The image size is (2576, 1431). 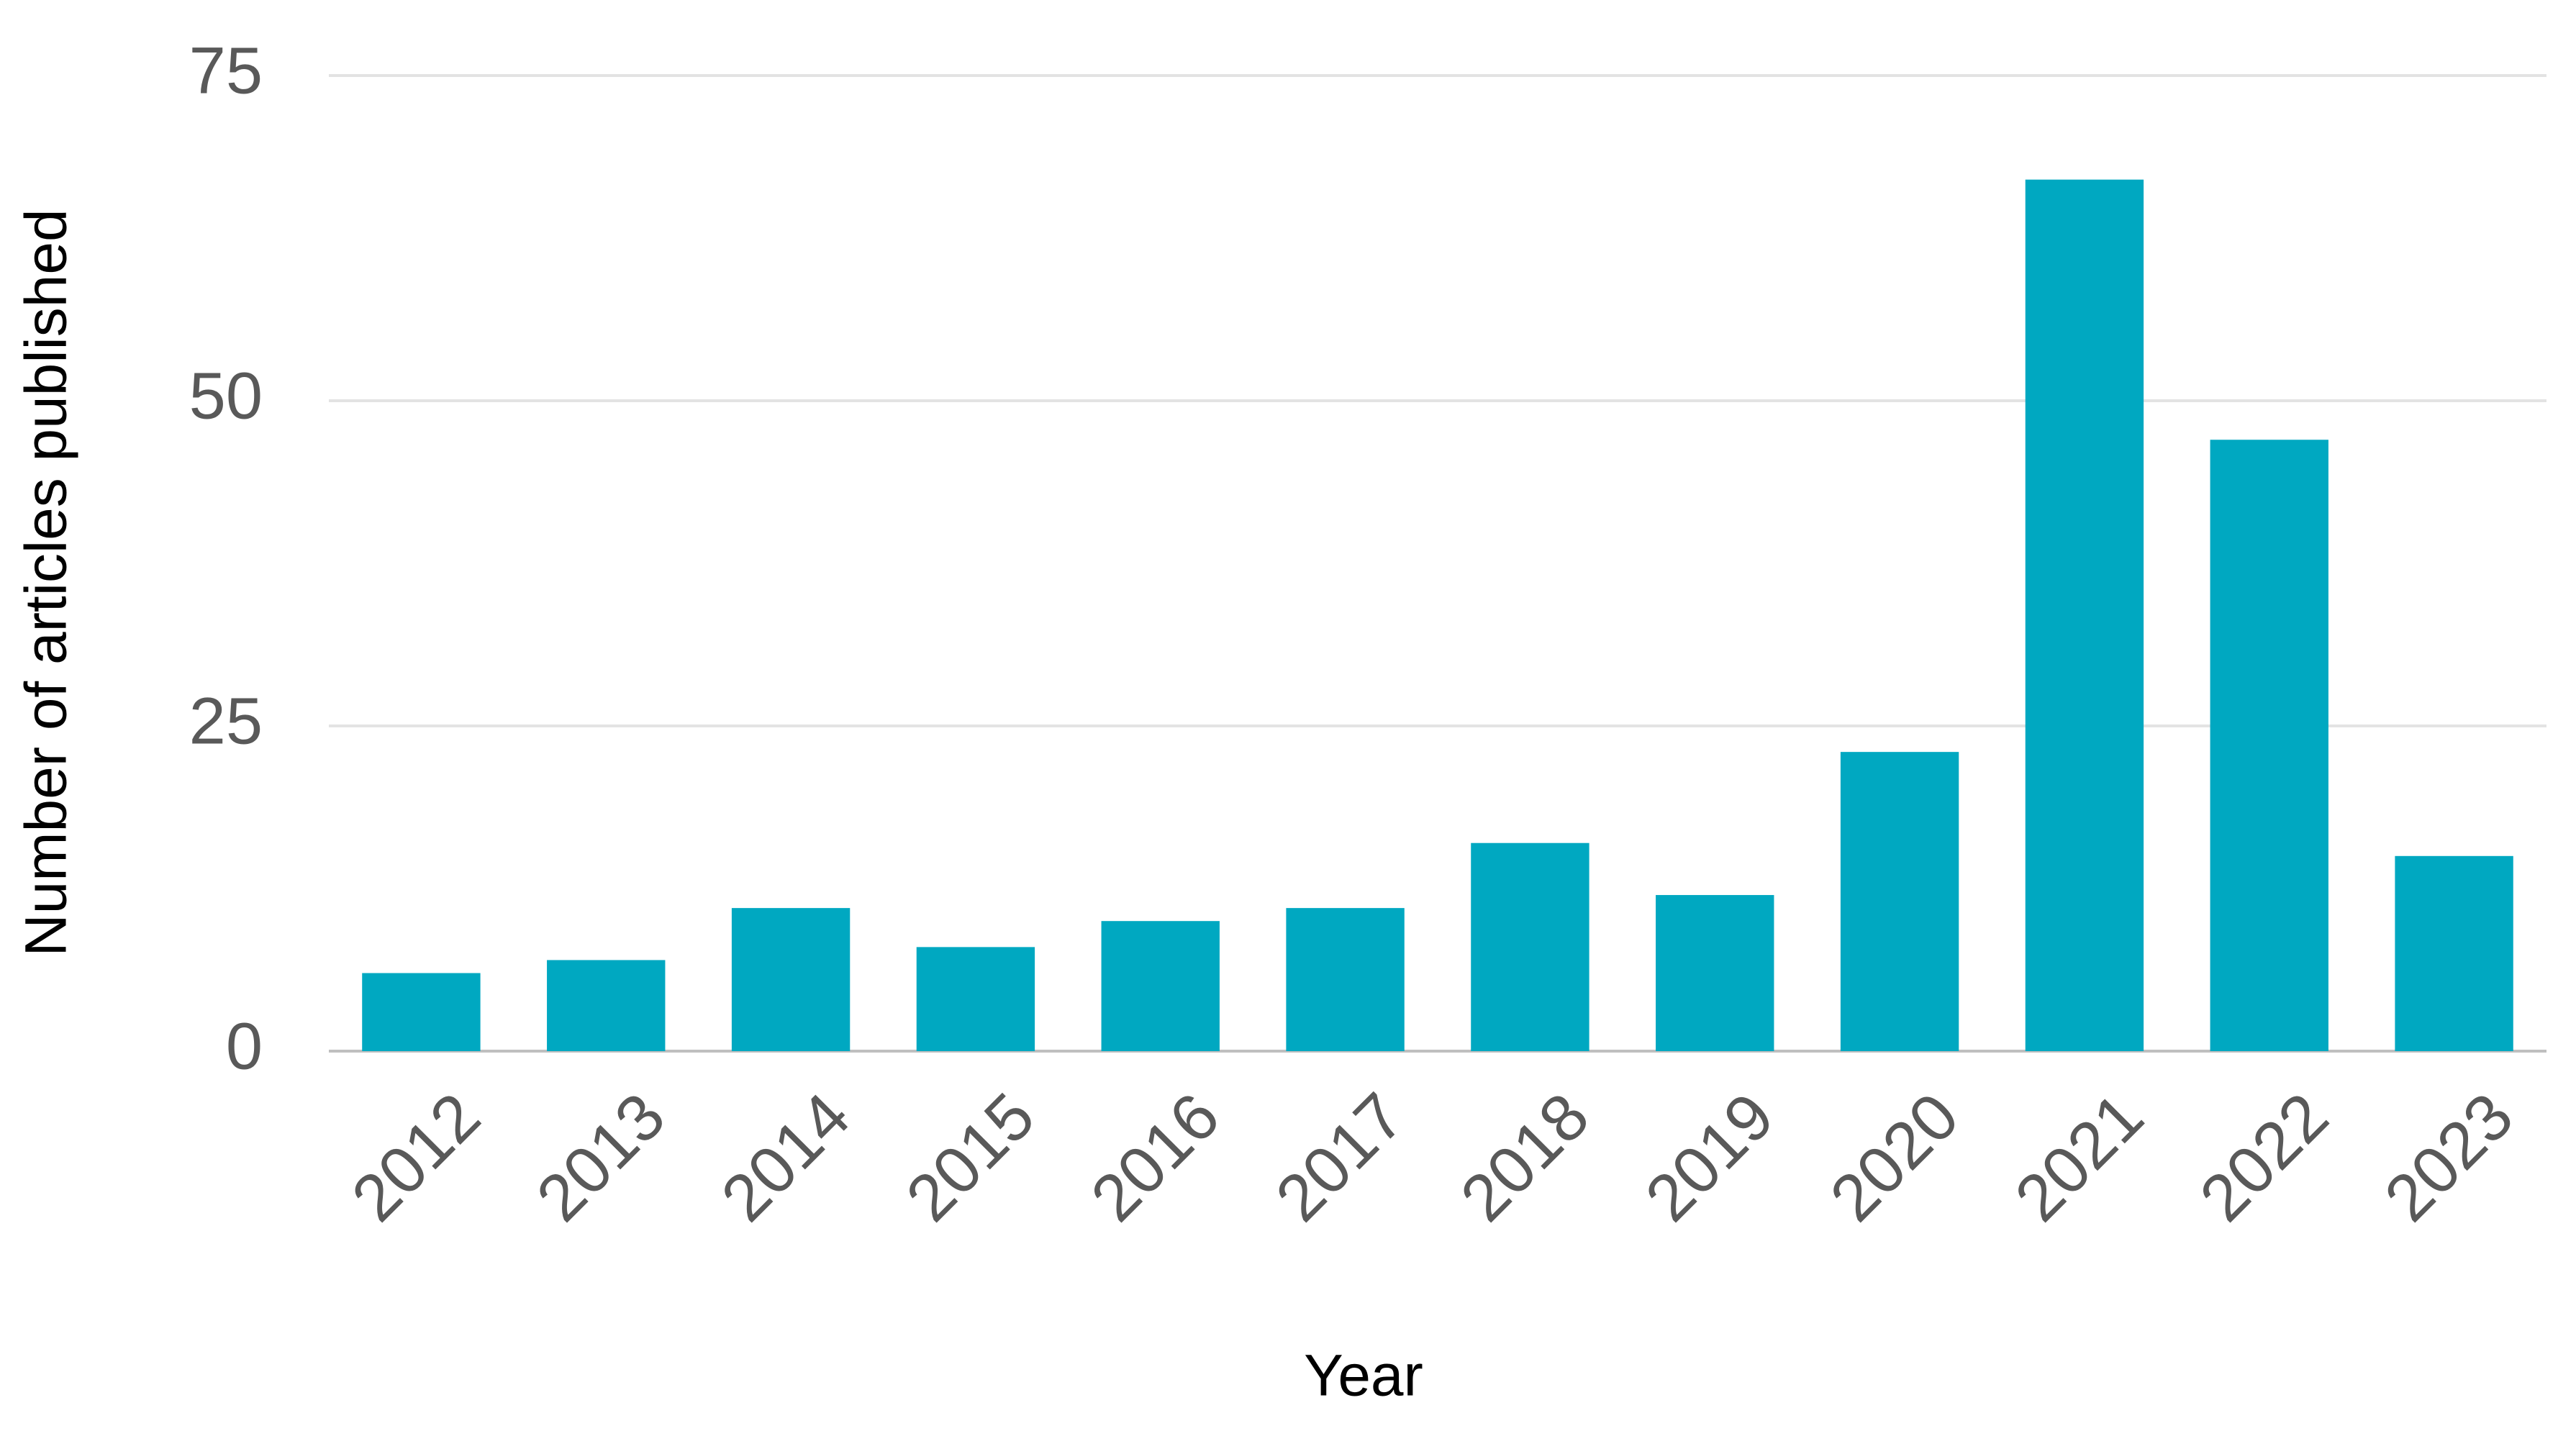 What do you see at coordinates (226, 721) in the screenshot?
I see `y-tick-label: 25` at bounding box center [226, 721].